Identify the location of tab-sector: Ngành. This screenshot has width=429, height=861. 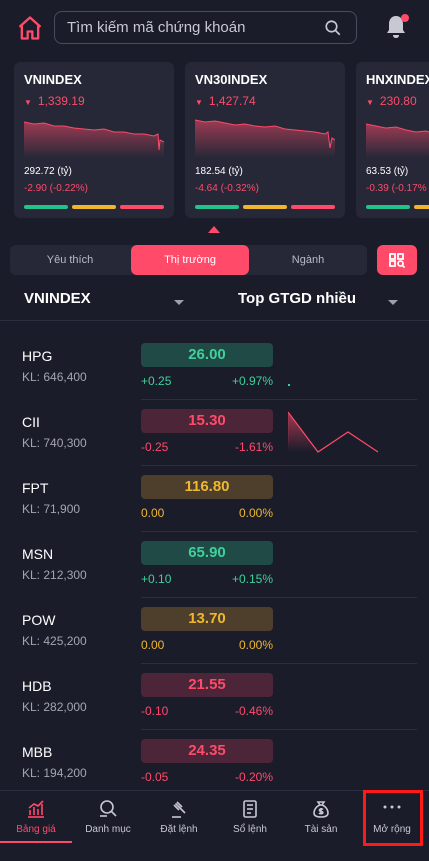
(308, 260).